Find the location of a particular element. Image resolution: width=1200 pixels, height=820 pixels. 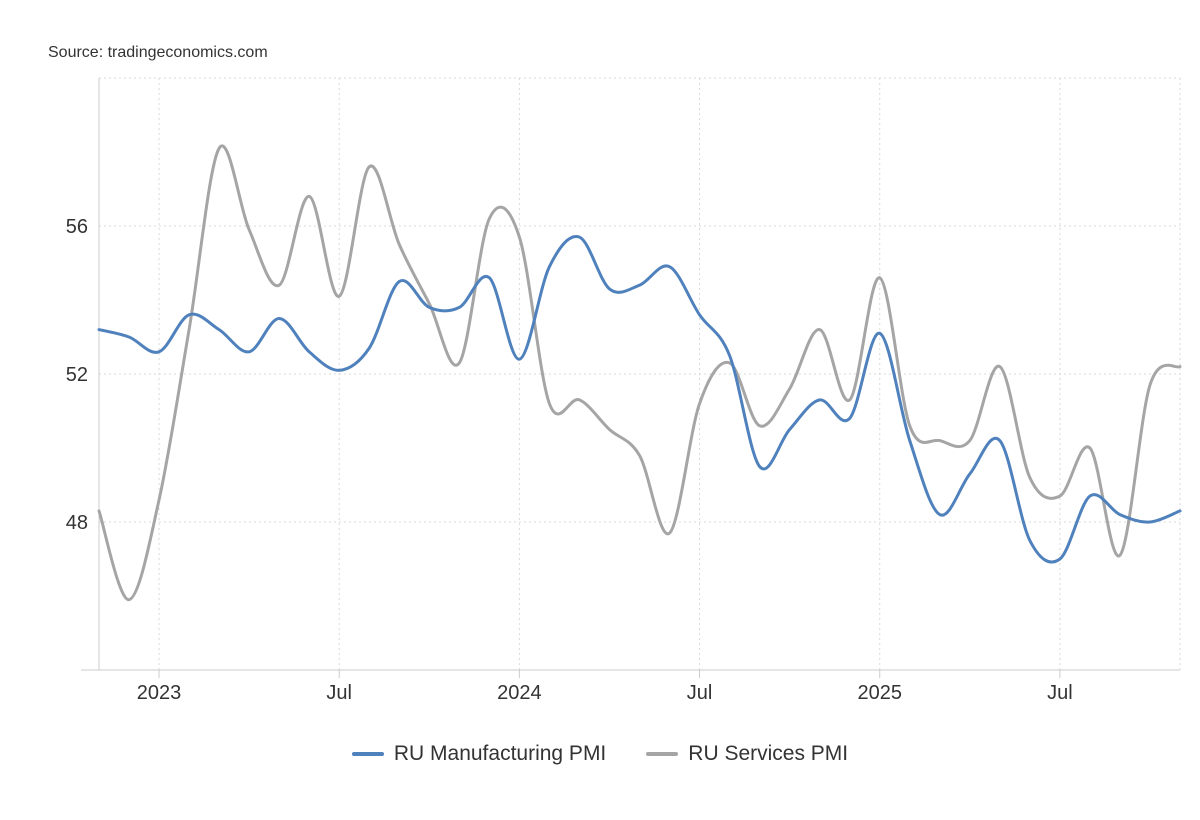

legend: RU Manufacturing PMI RU Services PMI is located at coordinates (600, 754).